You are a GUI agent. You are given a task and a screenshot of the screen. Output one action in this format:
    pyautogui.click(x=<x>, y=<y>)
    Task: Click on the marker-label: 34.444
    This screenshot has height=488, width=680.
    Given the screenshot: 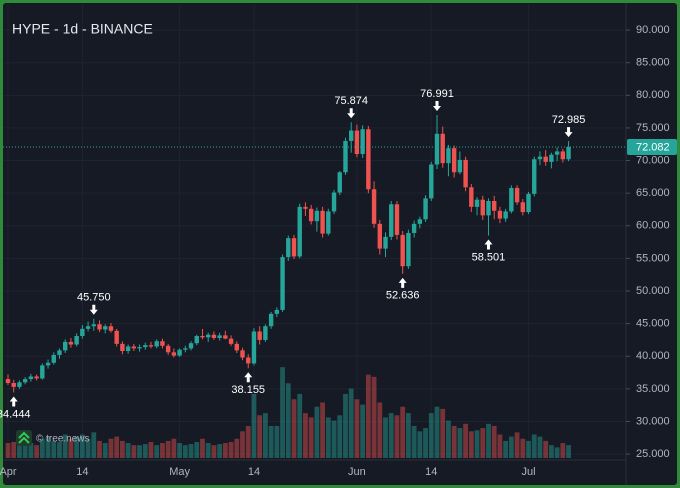 What is the action you would take?
    pyautogui.click(x=15, y=414)
    